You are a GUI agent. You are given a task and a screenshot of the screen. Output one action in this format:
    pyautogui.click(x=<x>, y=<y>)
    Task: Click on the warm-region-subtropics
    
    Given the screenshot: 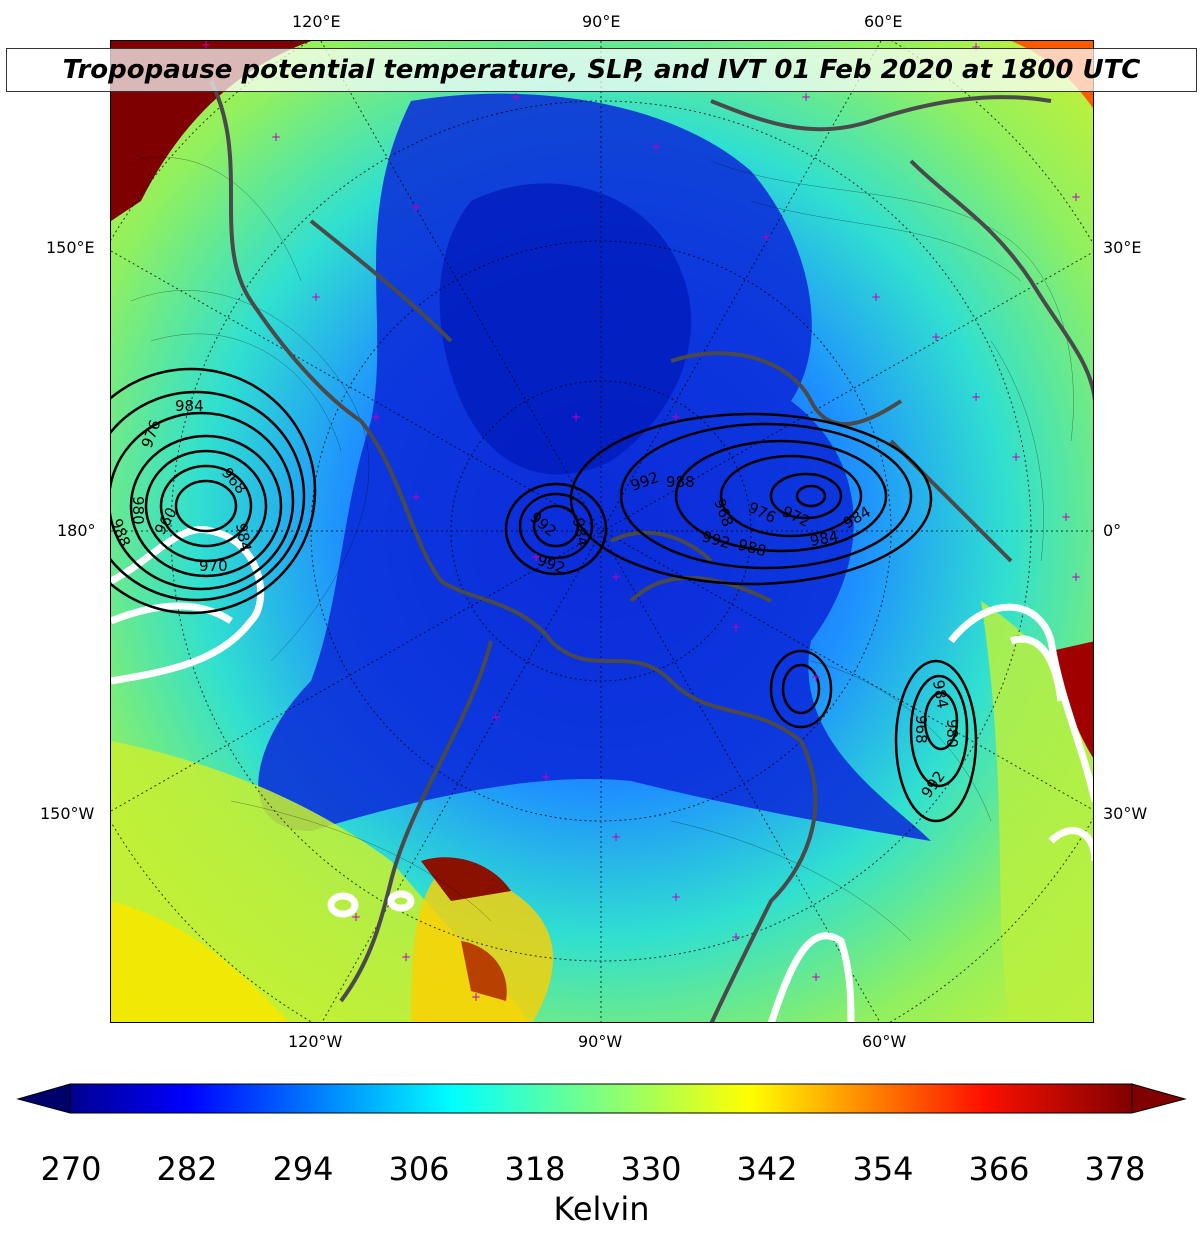 What is the action you would take?
    pyautogui.click(x=200, y=961)
    